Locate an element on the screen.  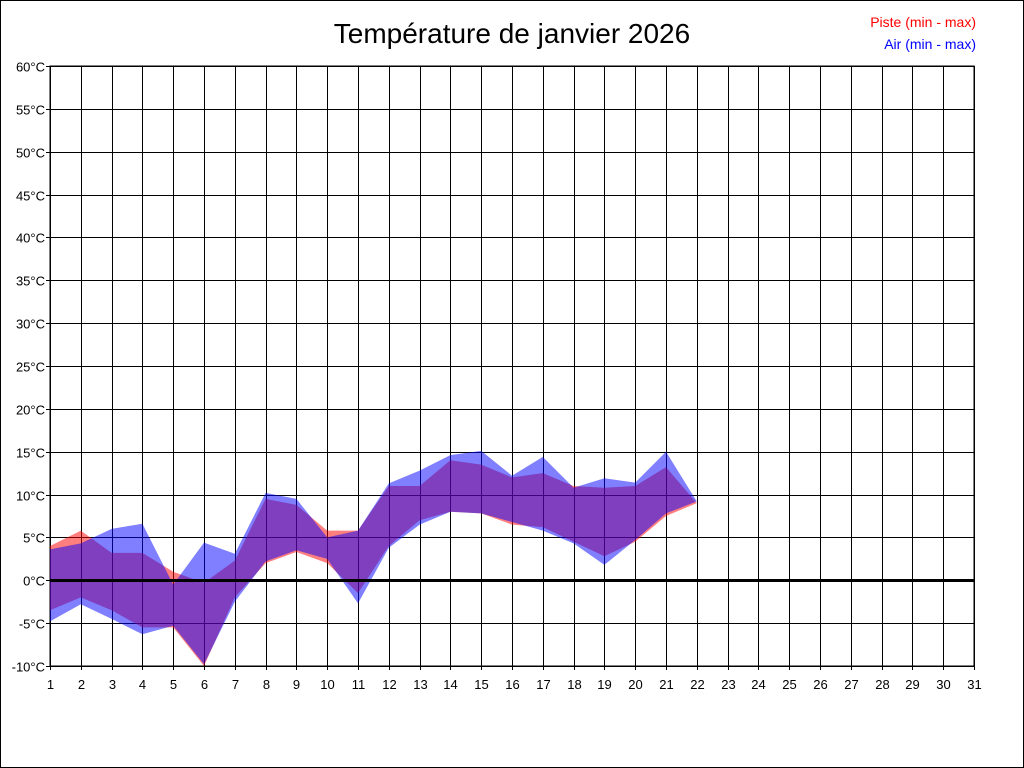
x-tick-label: 26 is located at coordinates (820, 684).